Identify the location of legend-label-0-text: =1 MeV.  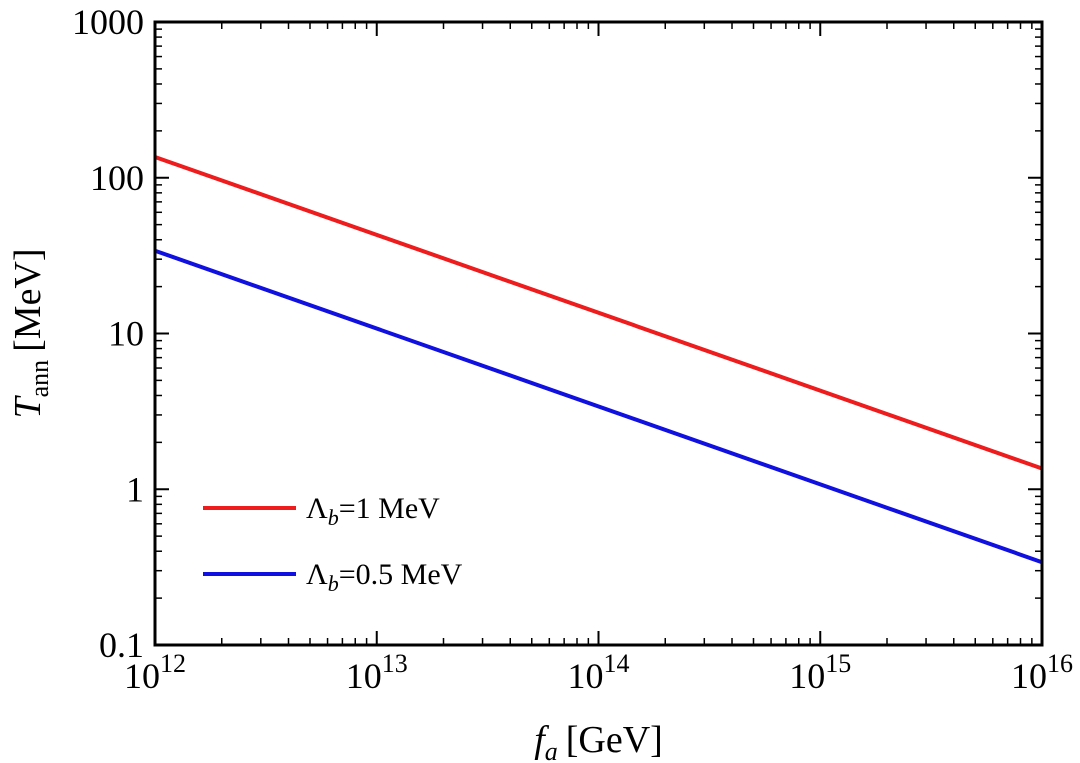
(389, 508).